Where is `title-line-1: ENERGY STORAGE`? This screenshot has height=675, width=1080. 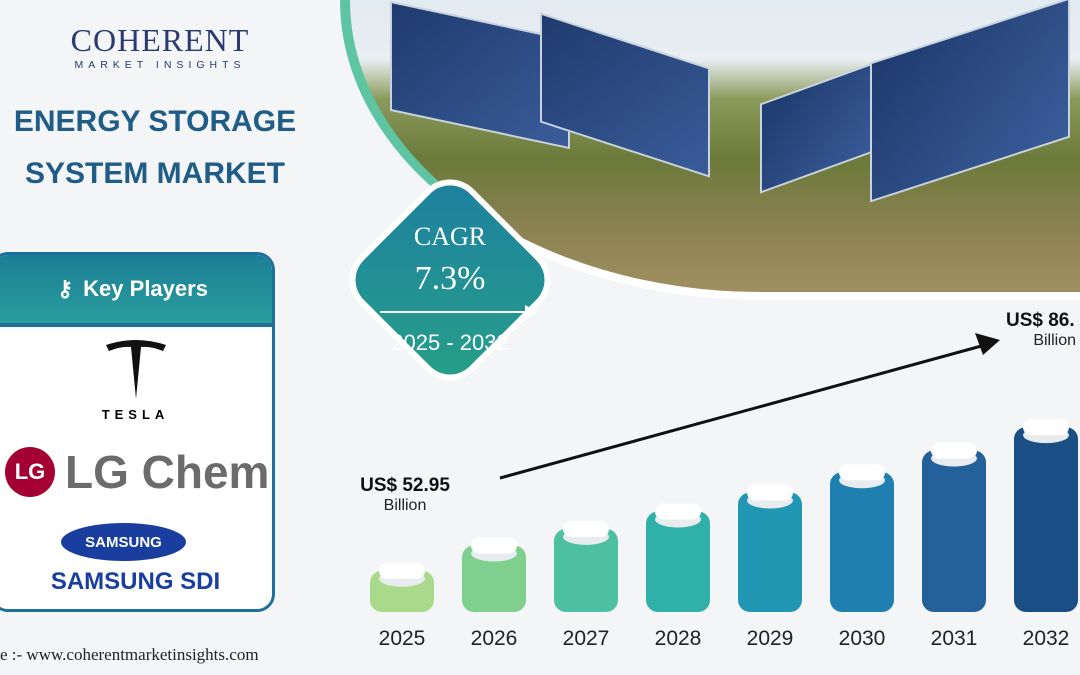 title-line-1: ENERGY STORAGE is located at coordinates (155, 121).